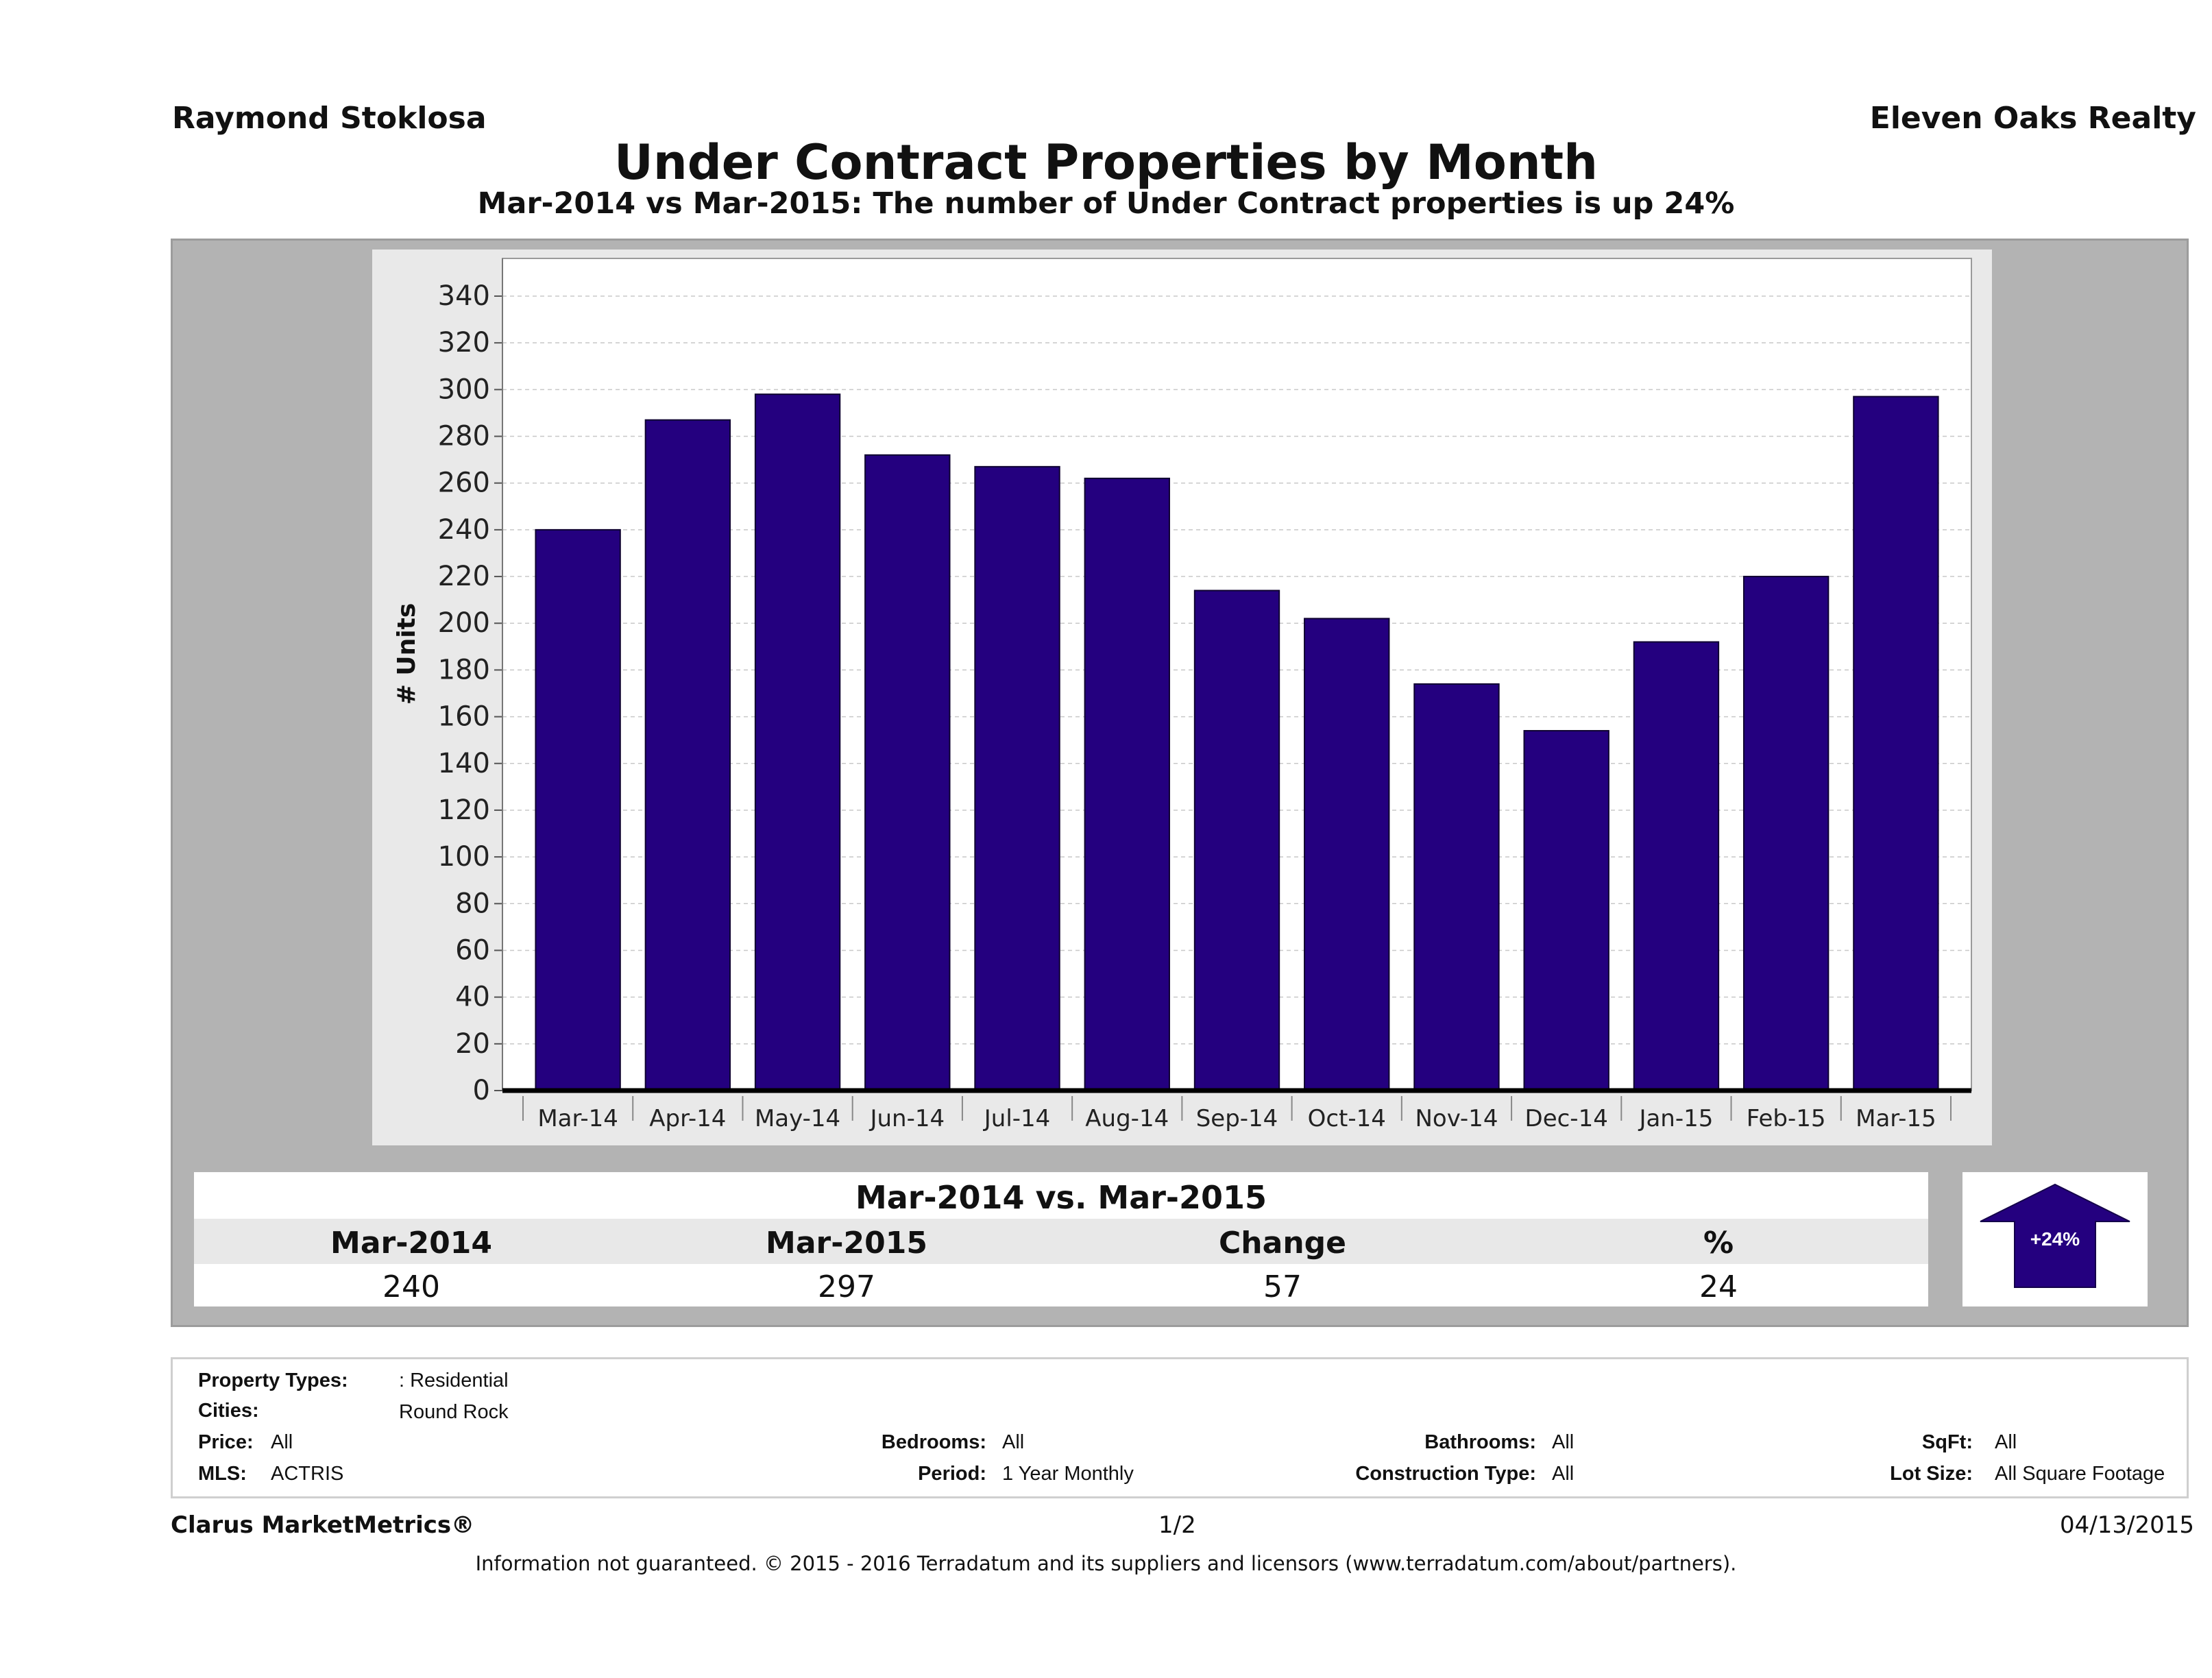  What do you see at coordinates (577, 1118) in the screenshot?
I see `x-tick-label: Mar-14` at bounding box center [577, 1118].